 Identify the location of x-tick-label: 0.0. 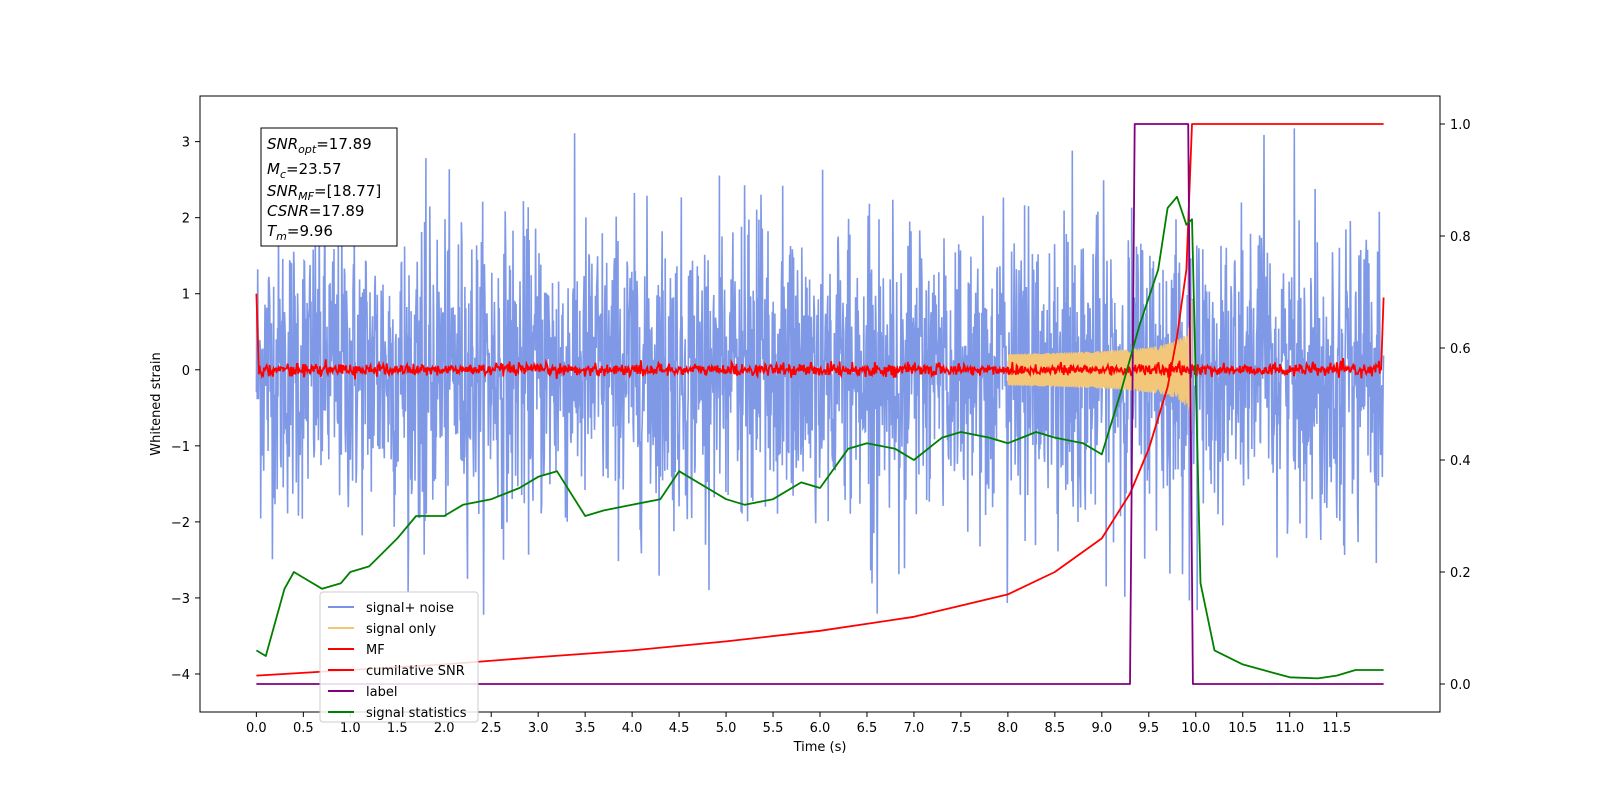
(256, 728).